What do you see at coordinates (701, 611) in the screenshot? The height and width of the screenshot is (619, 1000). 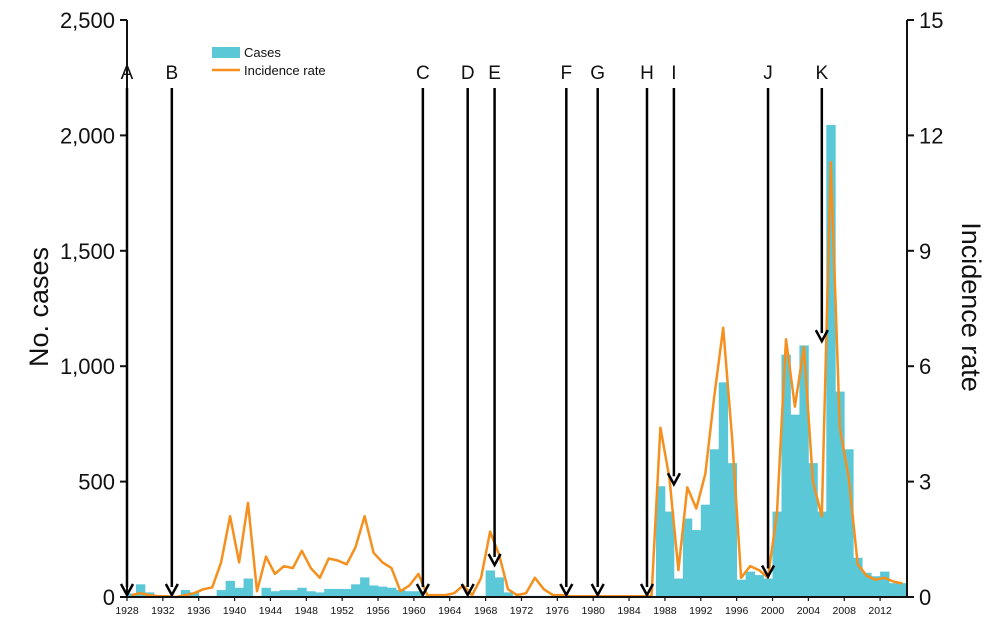 I see `x-tick-label: 1992` at bounding box center [701, 611].